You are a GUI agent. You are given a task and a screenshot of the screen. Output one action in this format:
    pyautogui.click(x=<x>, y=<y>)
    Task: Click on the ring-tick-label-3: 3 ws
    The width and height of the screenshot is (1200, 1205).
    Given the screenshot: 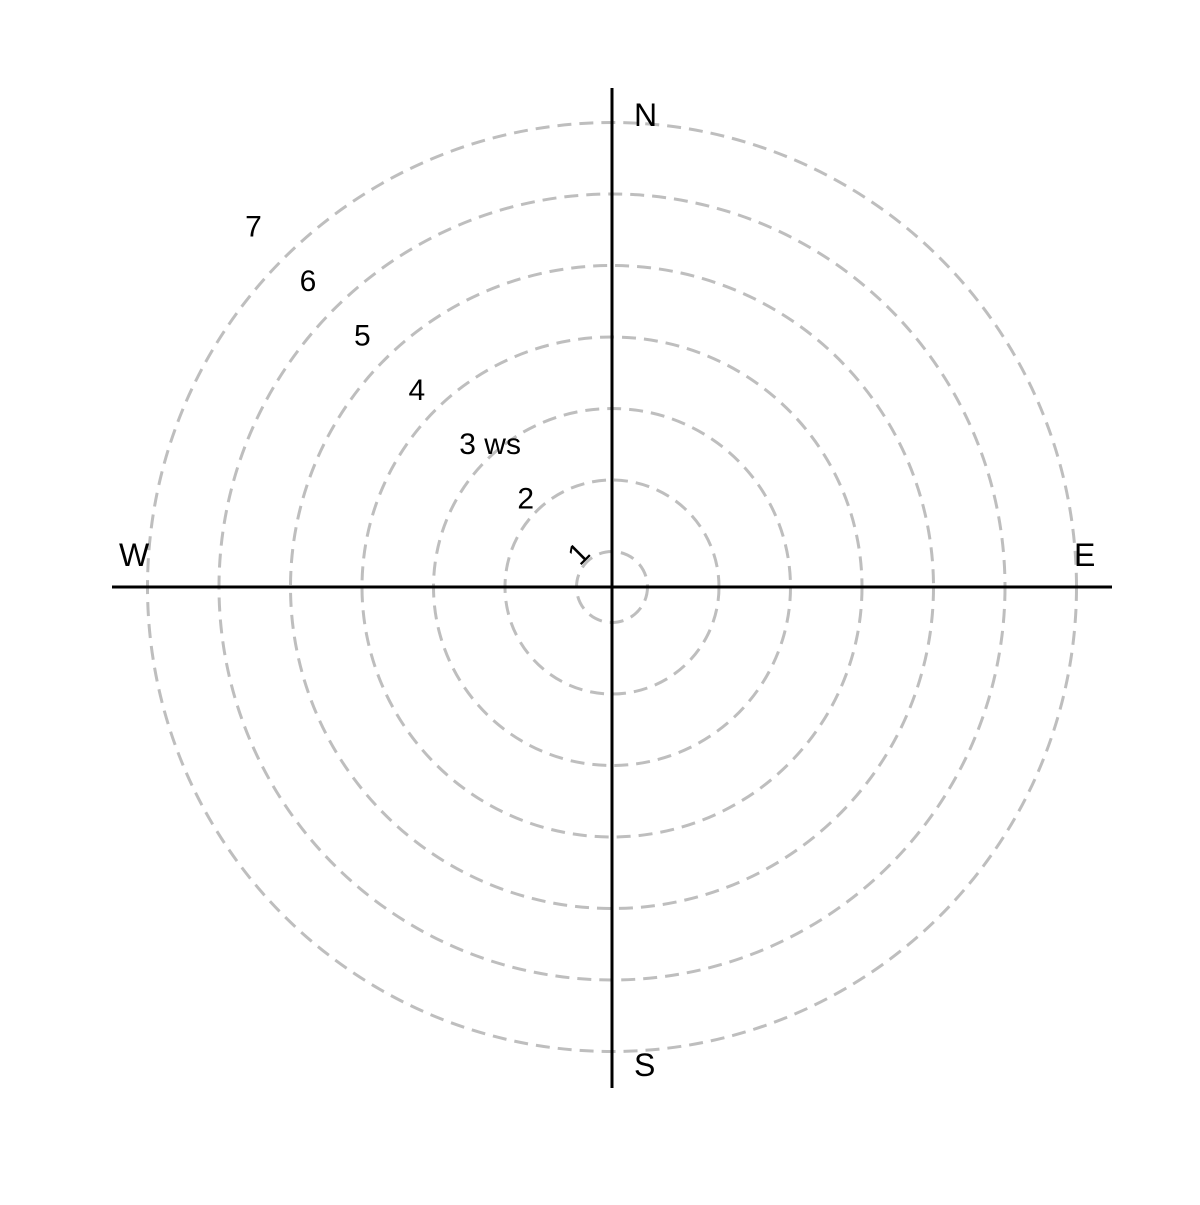 What is the action you would take?
    pyautogui.click(x=490, y=444)
    